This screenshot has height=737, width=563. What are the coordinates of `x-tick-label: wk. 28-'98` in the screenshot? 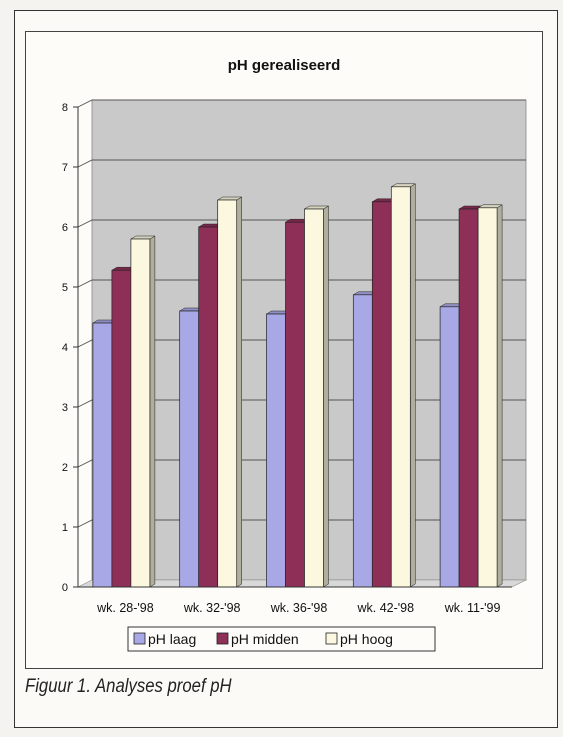 It's located at (125, 608).